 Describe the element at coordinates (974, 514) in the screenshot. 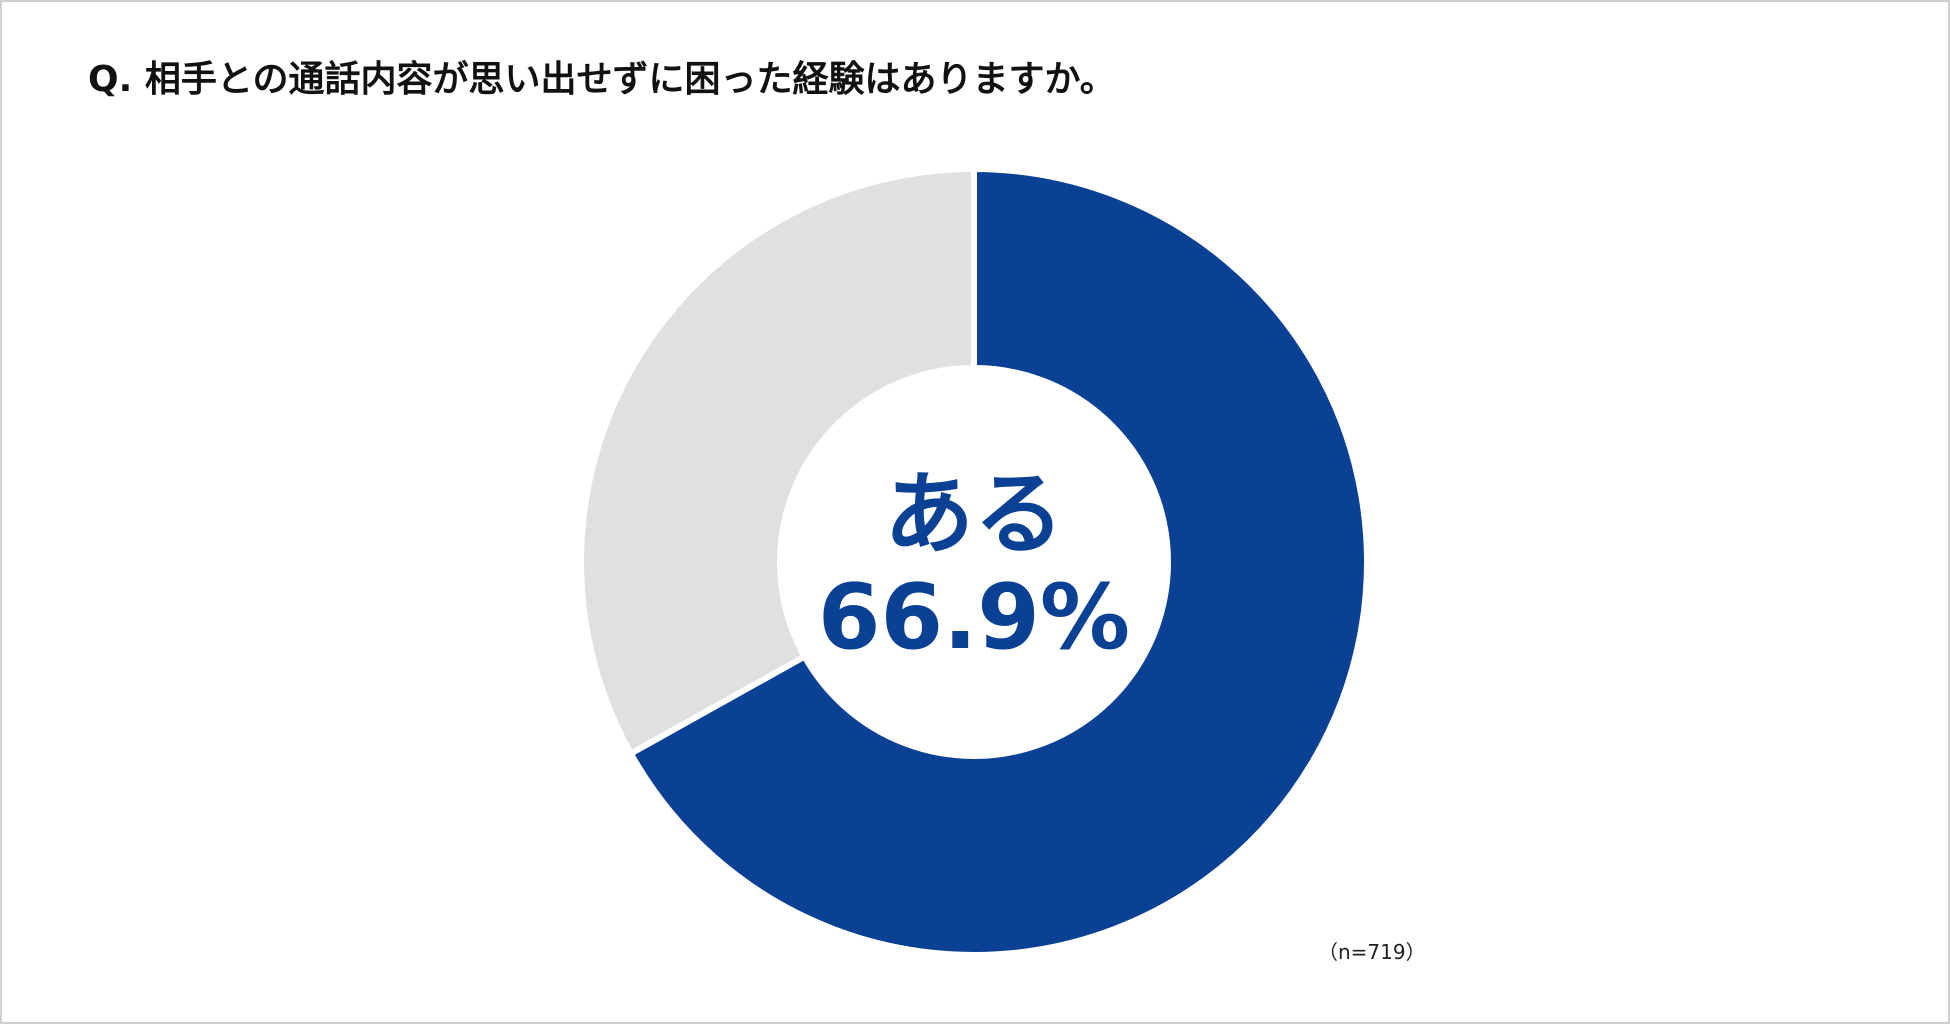

I see `center-label: ある` at that location.